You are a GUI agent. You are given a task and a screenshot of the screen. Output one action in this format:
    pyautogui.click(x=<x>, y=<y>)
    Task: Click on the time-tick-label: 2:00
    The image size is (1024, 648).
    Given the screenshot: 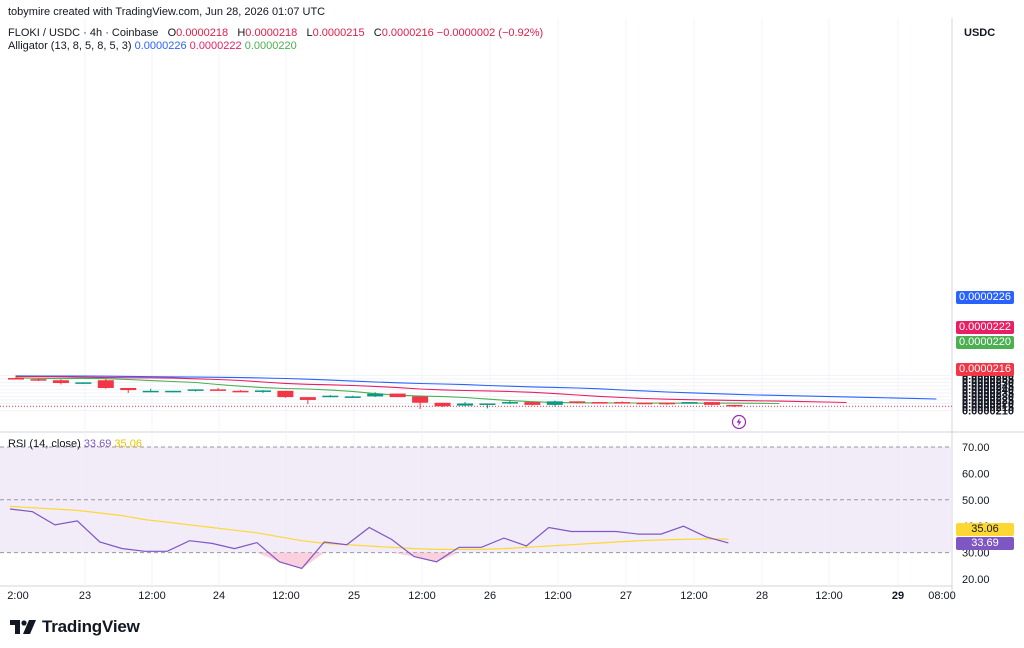 What is the action you would take?
    pyautogui.click(x=17, y=596)
    